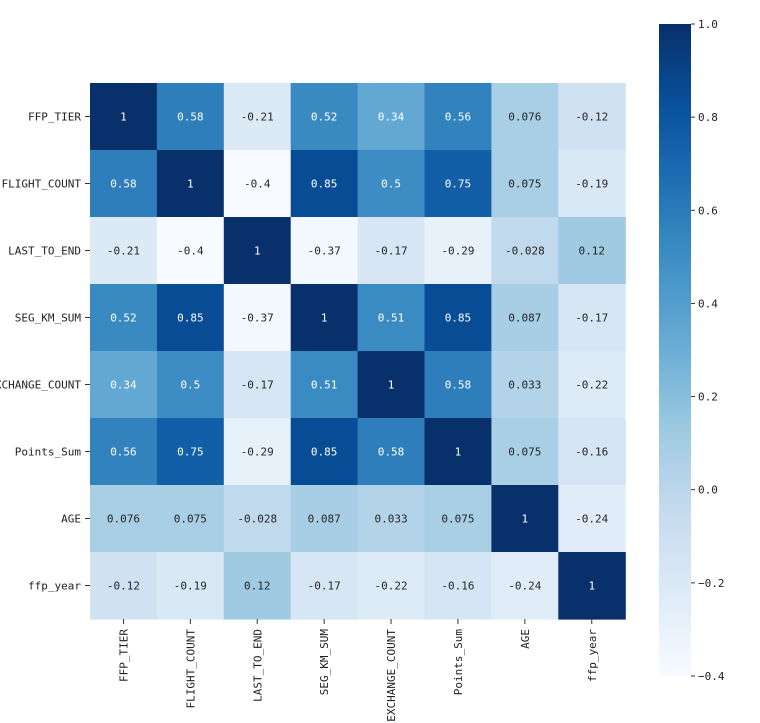 The image size is (760, 723). I want to click on colorbar-tick-label: 1.0, so click(708, 24).